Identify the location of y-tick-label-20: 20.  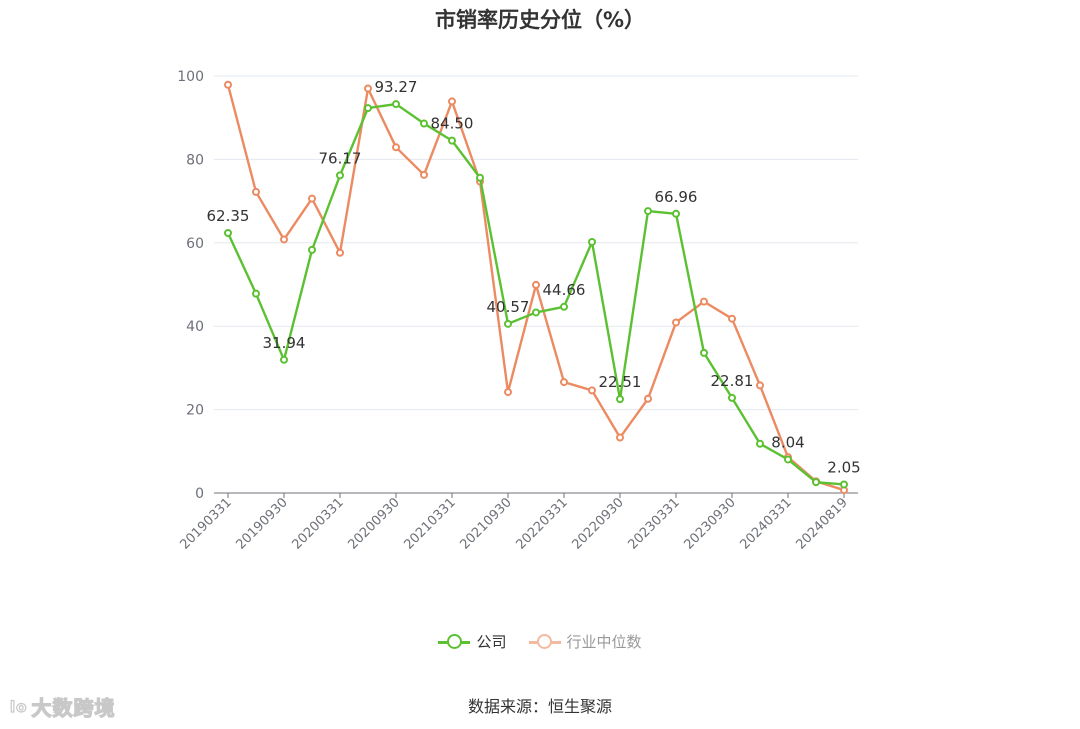
(195, 411).